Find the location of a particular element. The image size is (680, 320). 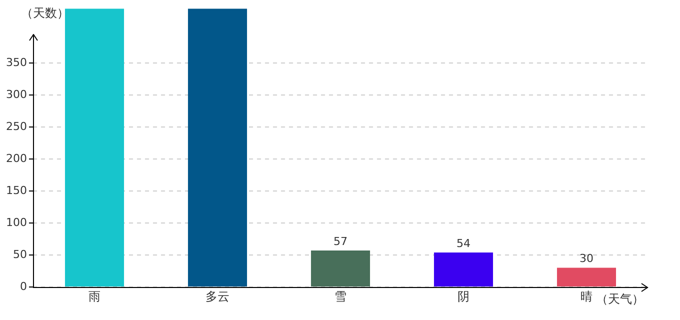

y-tick-label: 250 is located at coordinates (16, 126).